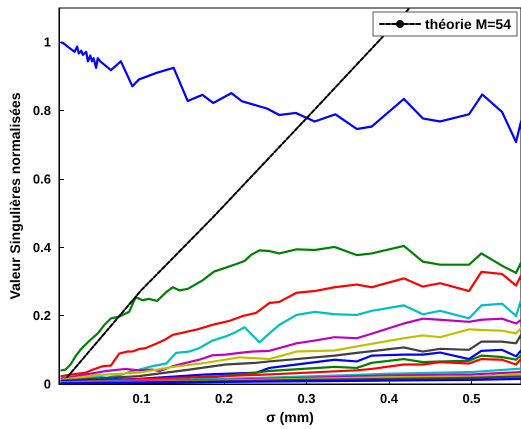 This screenshot has height=429, width=521. What do you see at coordinates (41, 110) in the screenshot?
I see `y-tick-label: 0.8` at bounding box center [41, 110].